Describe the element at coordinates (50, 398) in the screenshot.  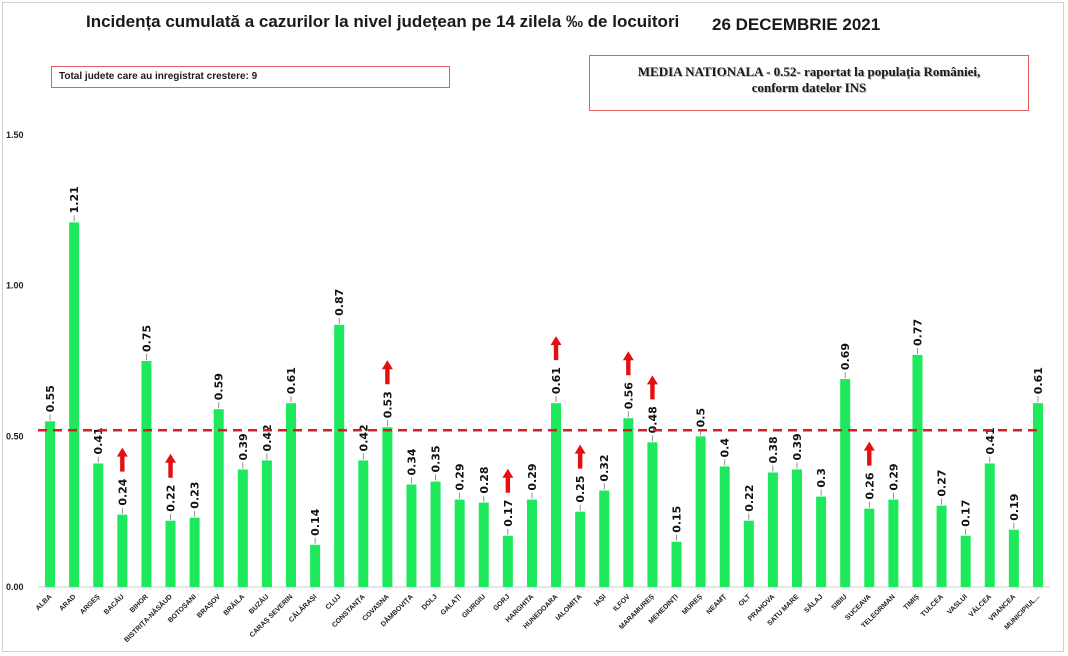
I see `value-label: 0.55` at that location.